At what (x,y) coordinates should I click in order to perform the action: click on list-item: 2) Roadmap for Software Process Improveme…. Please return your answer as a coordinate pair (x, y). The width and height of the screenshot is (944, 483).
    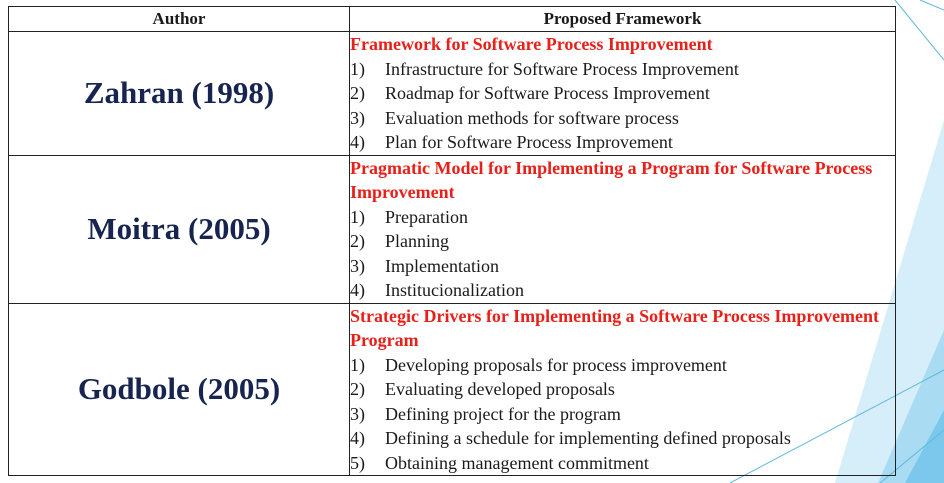
    Looking at the image, I should click on (622, 93).